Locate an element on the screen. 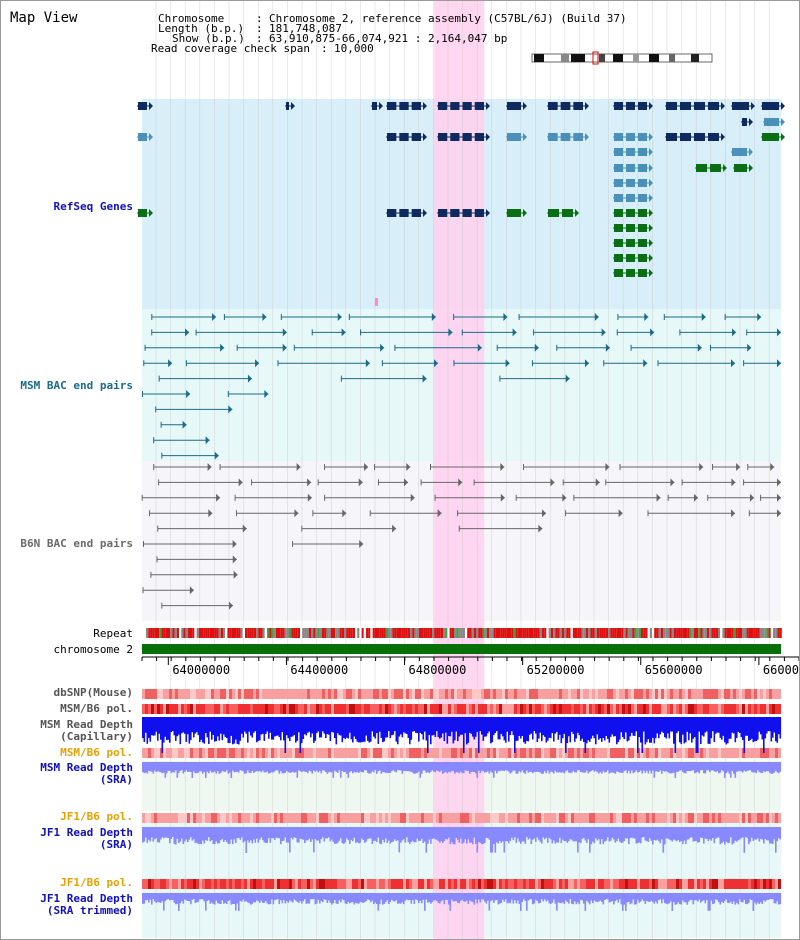 The height and width of the screenshot is (940, 800). track-label-jf1-pol-2: JF1/B6 pol. is located at coordinates (96, 882).